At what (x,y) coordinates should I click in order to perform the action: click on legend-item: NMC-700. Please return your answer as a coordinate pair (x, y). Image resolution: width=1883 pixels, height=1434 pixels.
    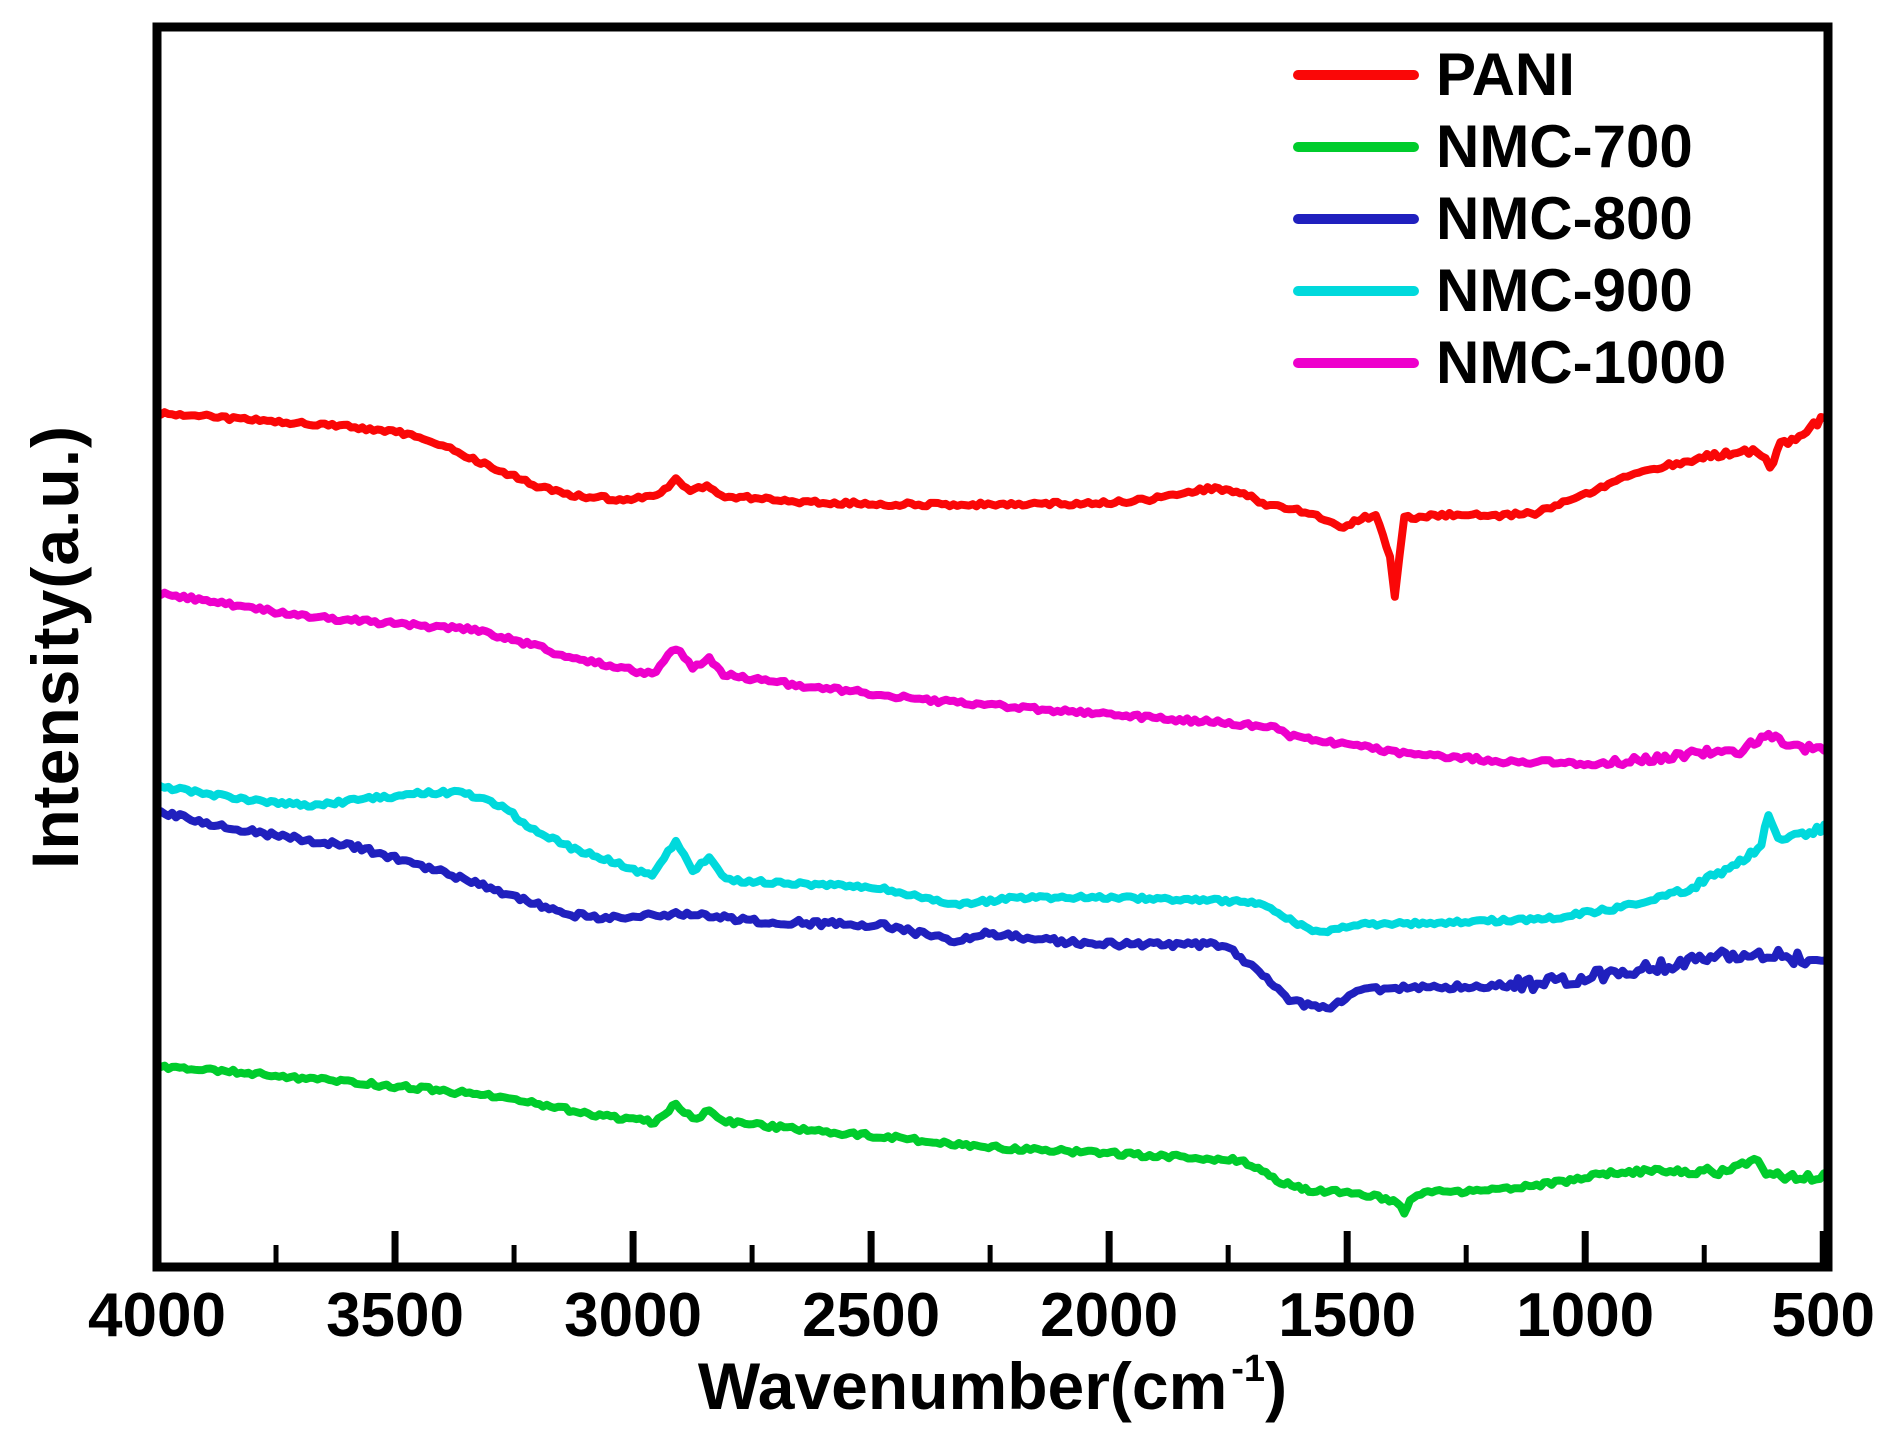
    Looking at the image, I should click on (1509, 147).